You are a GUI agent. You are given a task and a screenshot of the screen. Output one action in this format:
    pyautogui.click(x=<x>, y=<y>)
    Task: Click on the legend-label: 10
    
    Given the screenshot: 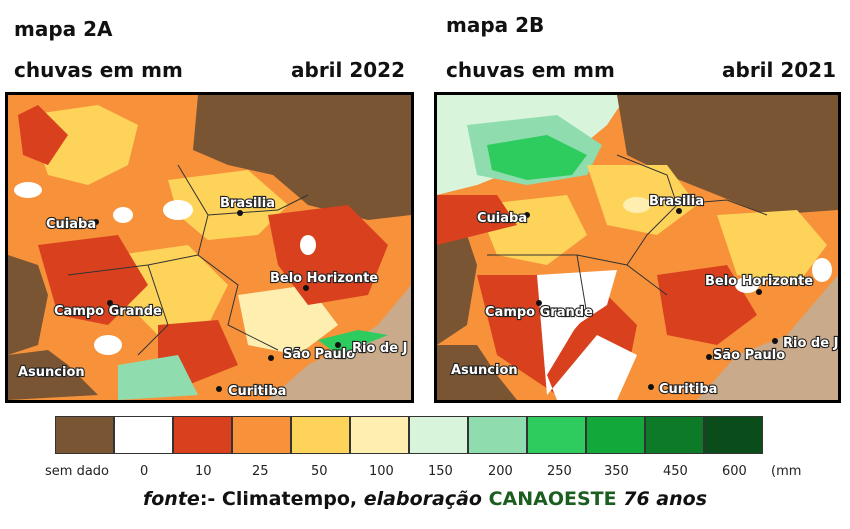 What is the action you would take?
    pyautogui.click(x=203, y=471)
    